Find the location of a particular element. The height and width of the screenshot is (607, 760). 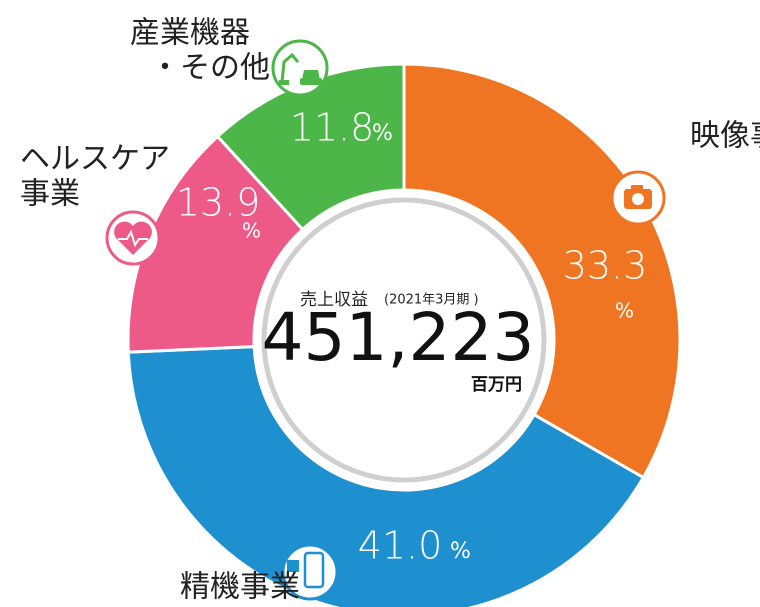

heart-icon is located at coordinates (133, 238).